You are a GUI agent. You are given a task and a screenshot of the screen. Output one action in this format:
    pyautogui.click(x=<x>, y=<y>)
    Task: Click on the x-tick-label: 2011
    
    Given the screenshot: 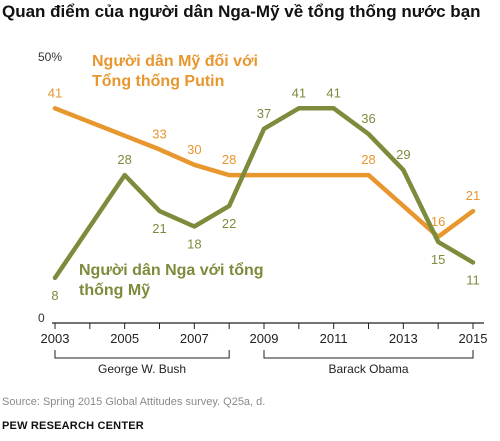 What is the action you would take?
    pyautogui.click(x=334, y=338)
    